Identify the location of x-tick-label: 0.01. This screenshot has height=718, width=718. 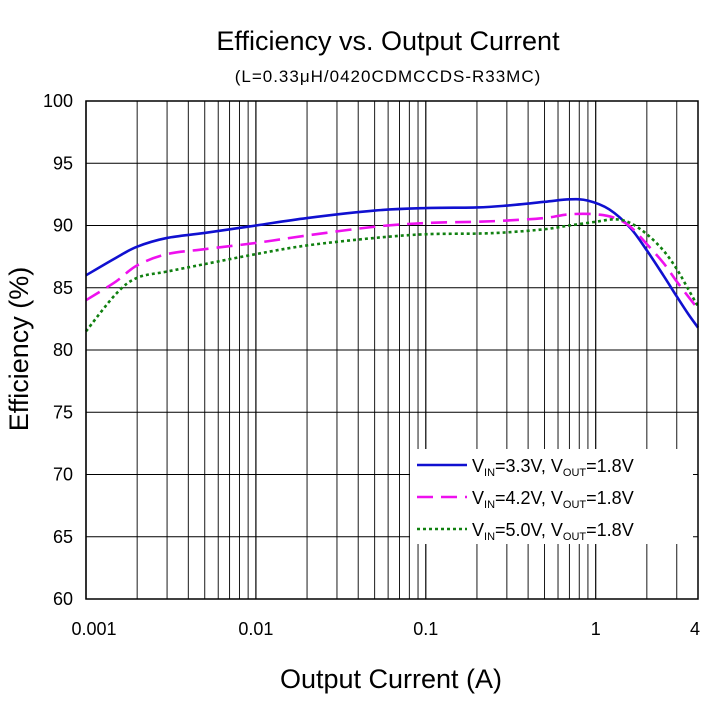
(255, 629).